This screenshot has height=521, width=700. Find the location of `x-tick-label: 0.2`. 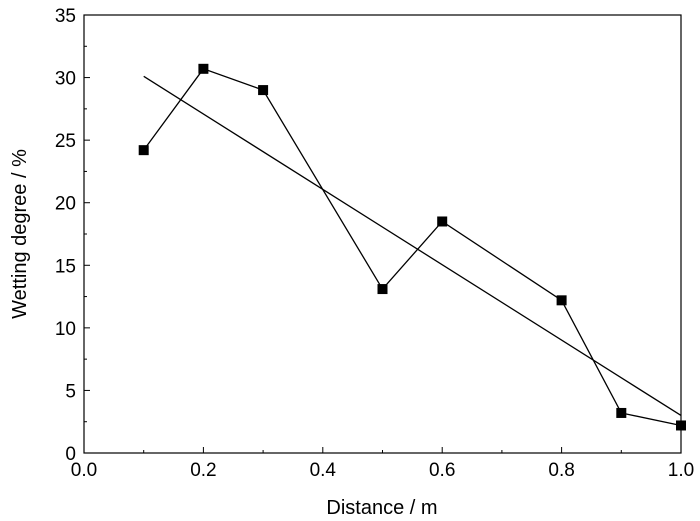

x-tick-label: 0.2 is located at coordinates (203, 470).